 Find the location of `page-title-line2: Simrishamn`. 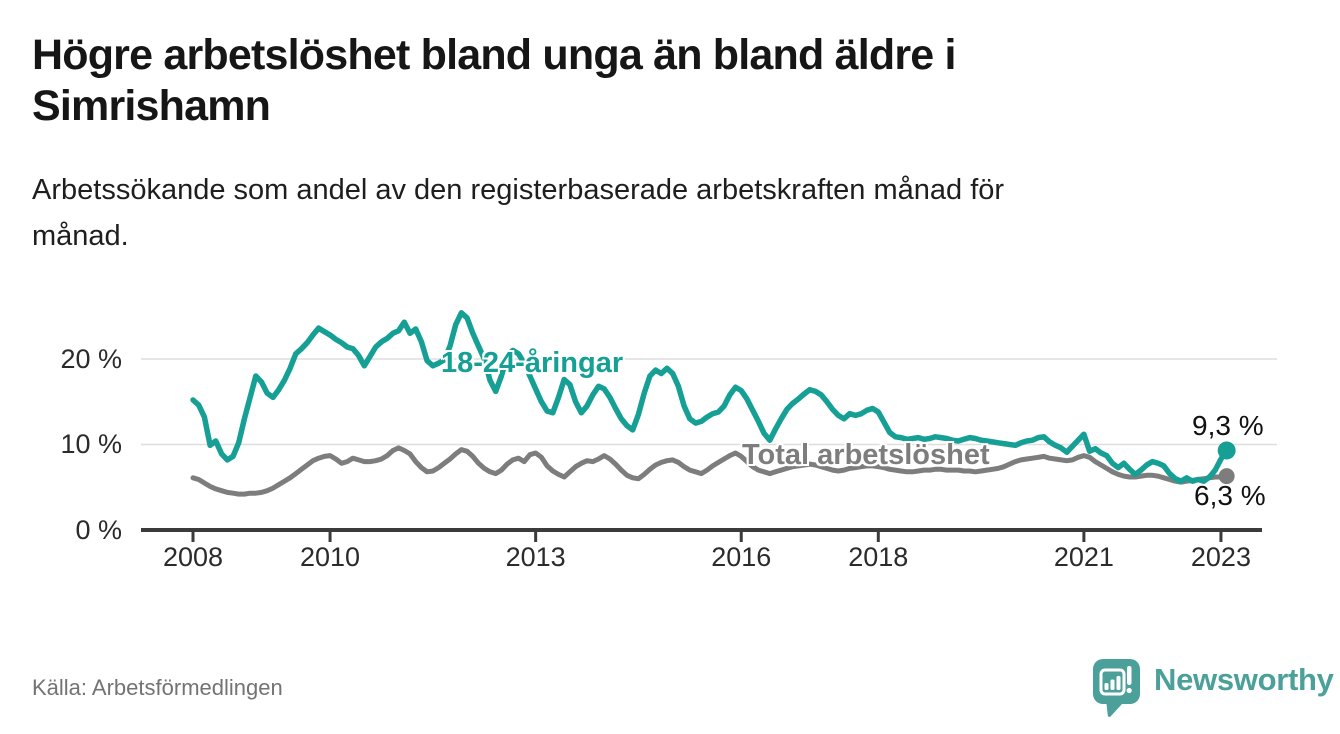

page-title-line2: Simrishamn is located at coordinates (151, 106).